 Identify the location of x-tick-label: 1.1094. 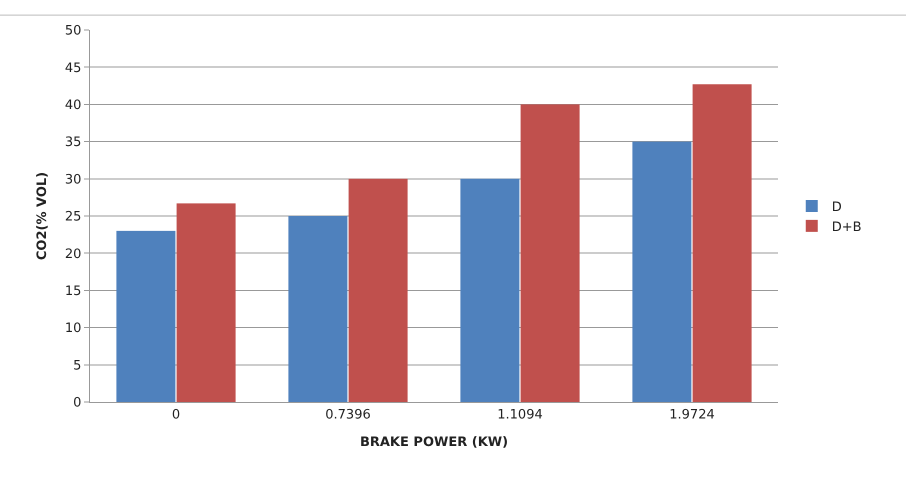
(520, 415).